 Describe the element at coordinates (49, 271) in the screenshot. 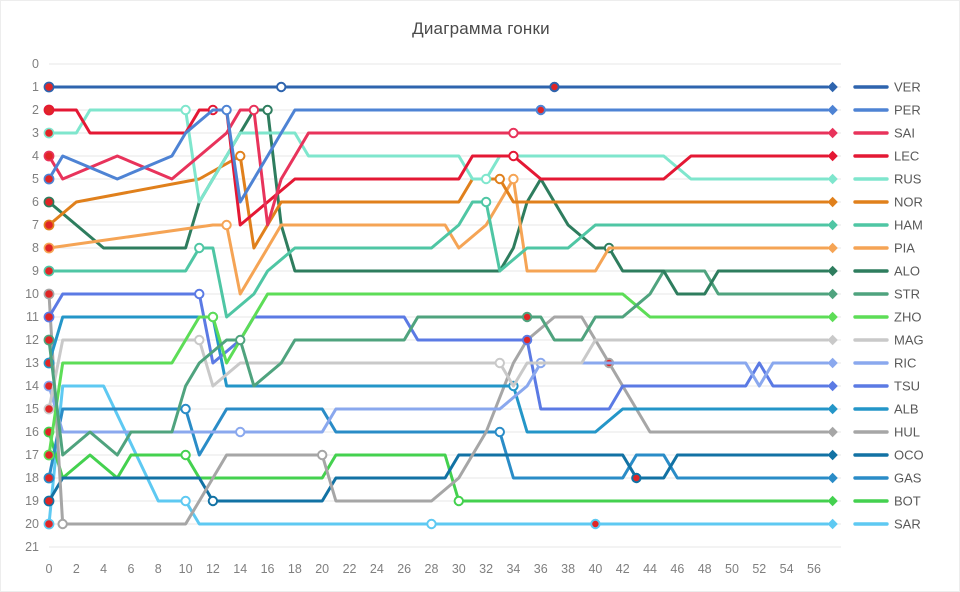

I see `start-marker-HAM` at that location.